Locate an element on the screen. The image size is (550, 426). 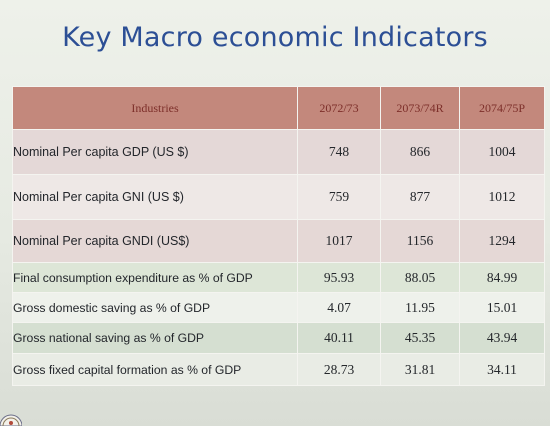
emblem-seal-icon is located at coordinates (11, 420).